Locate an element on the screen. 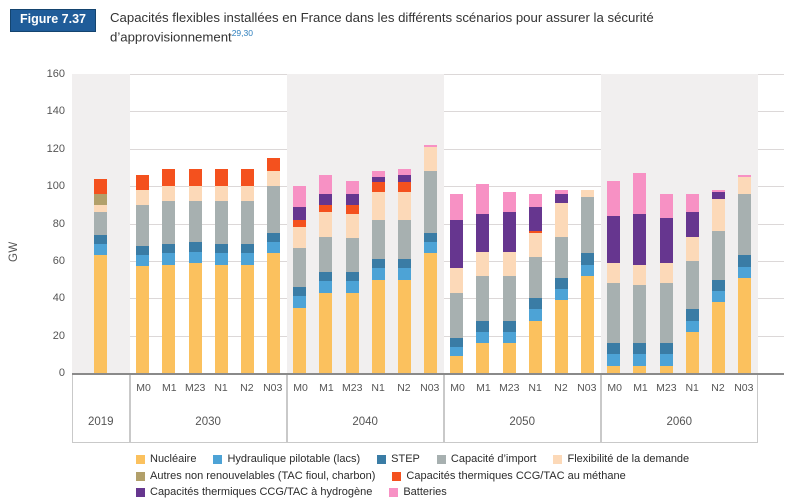 The image size is (800, 501). legend-item-4: Flexibilité de la demande is located at coordinates (621, 459).